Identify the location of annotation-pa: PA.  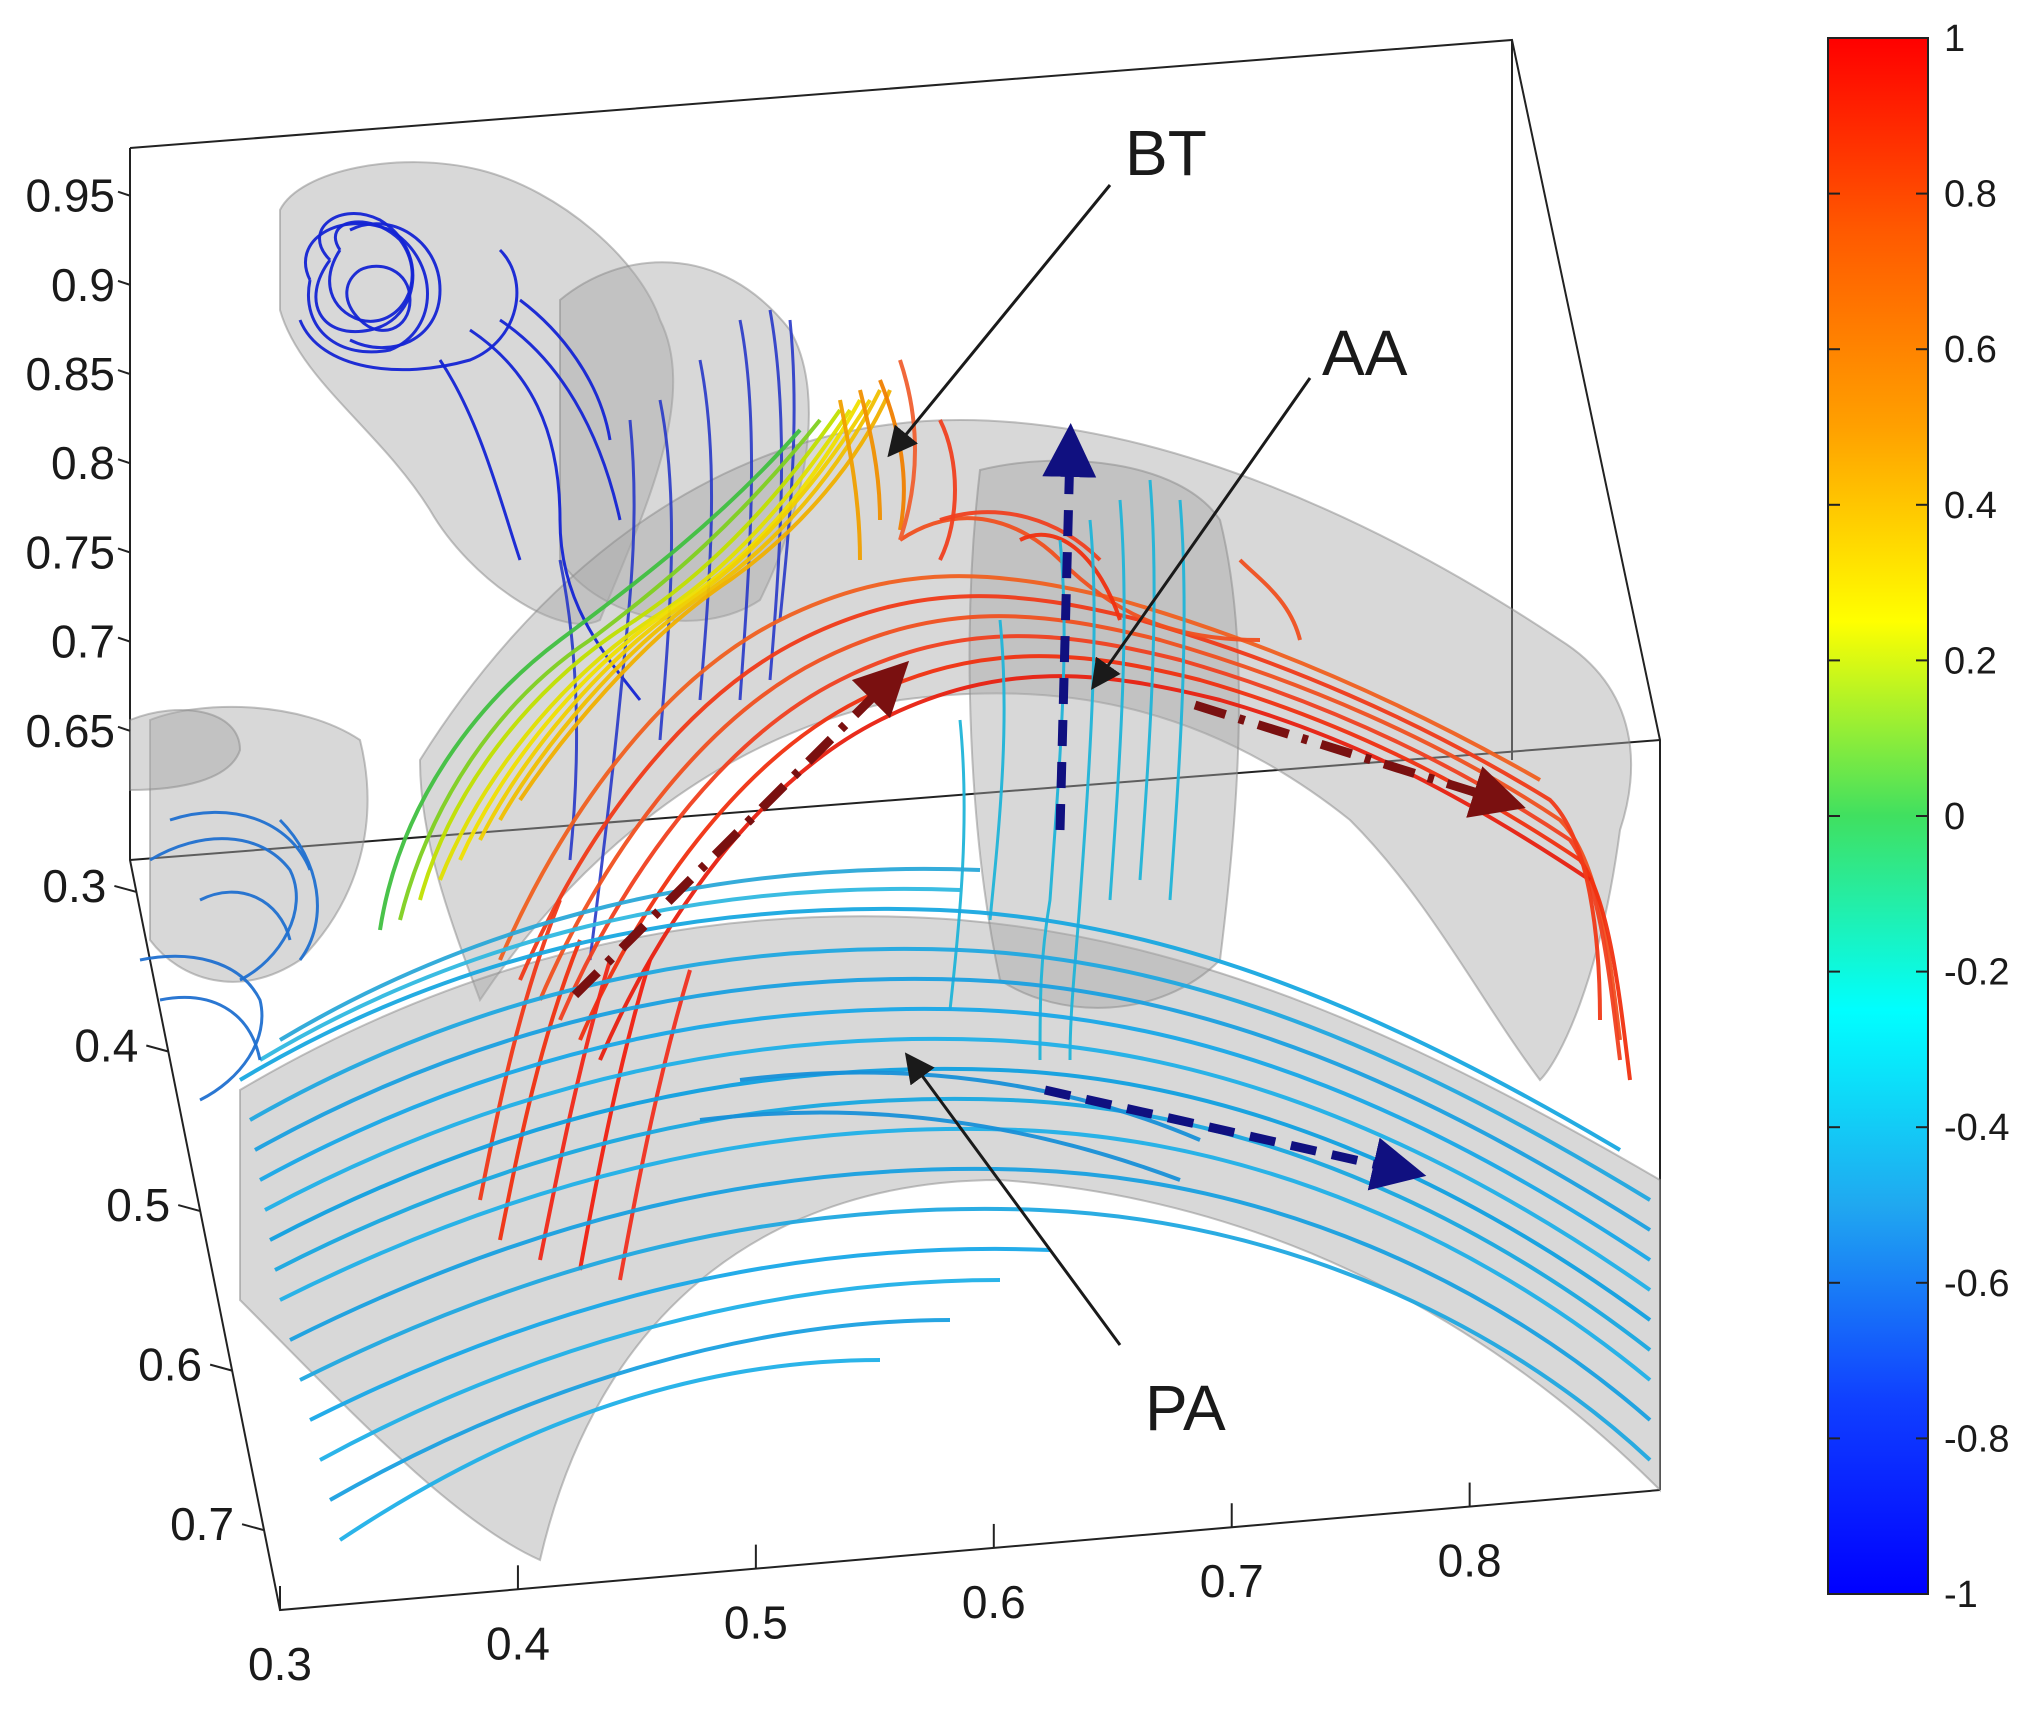
(1185, 1408).